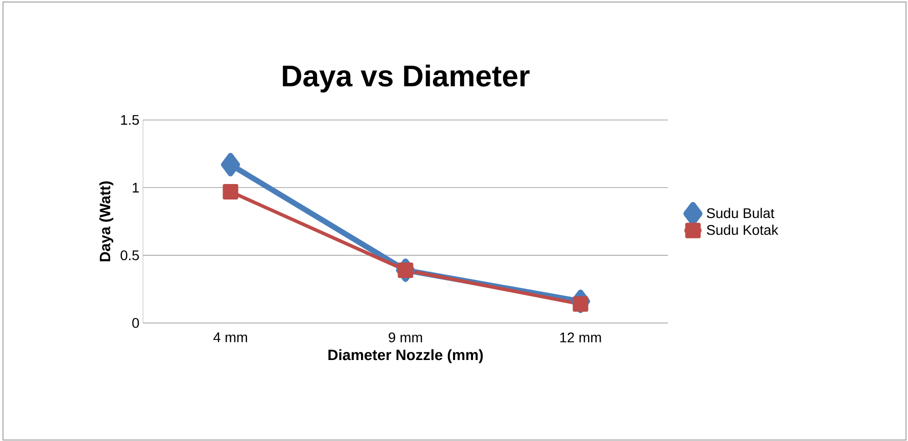 The image size is (908, 441). What do you see at coordinates (106, 221) in the screenshot?
I see `y-axis-title: Daya (Watt)` at bounding box center [106, 221].